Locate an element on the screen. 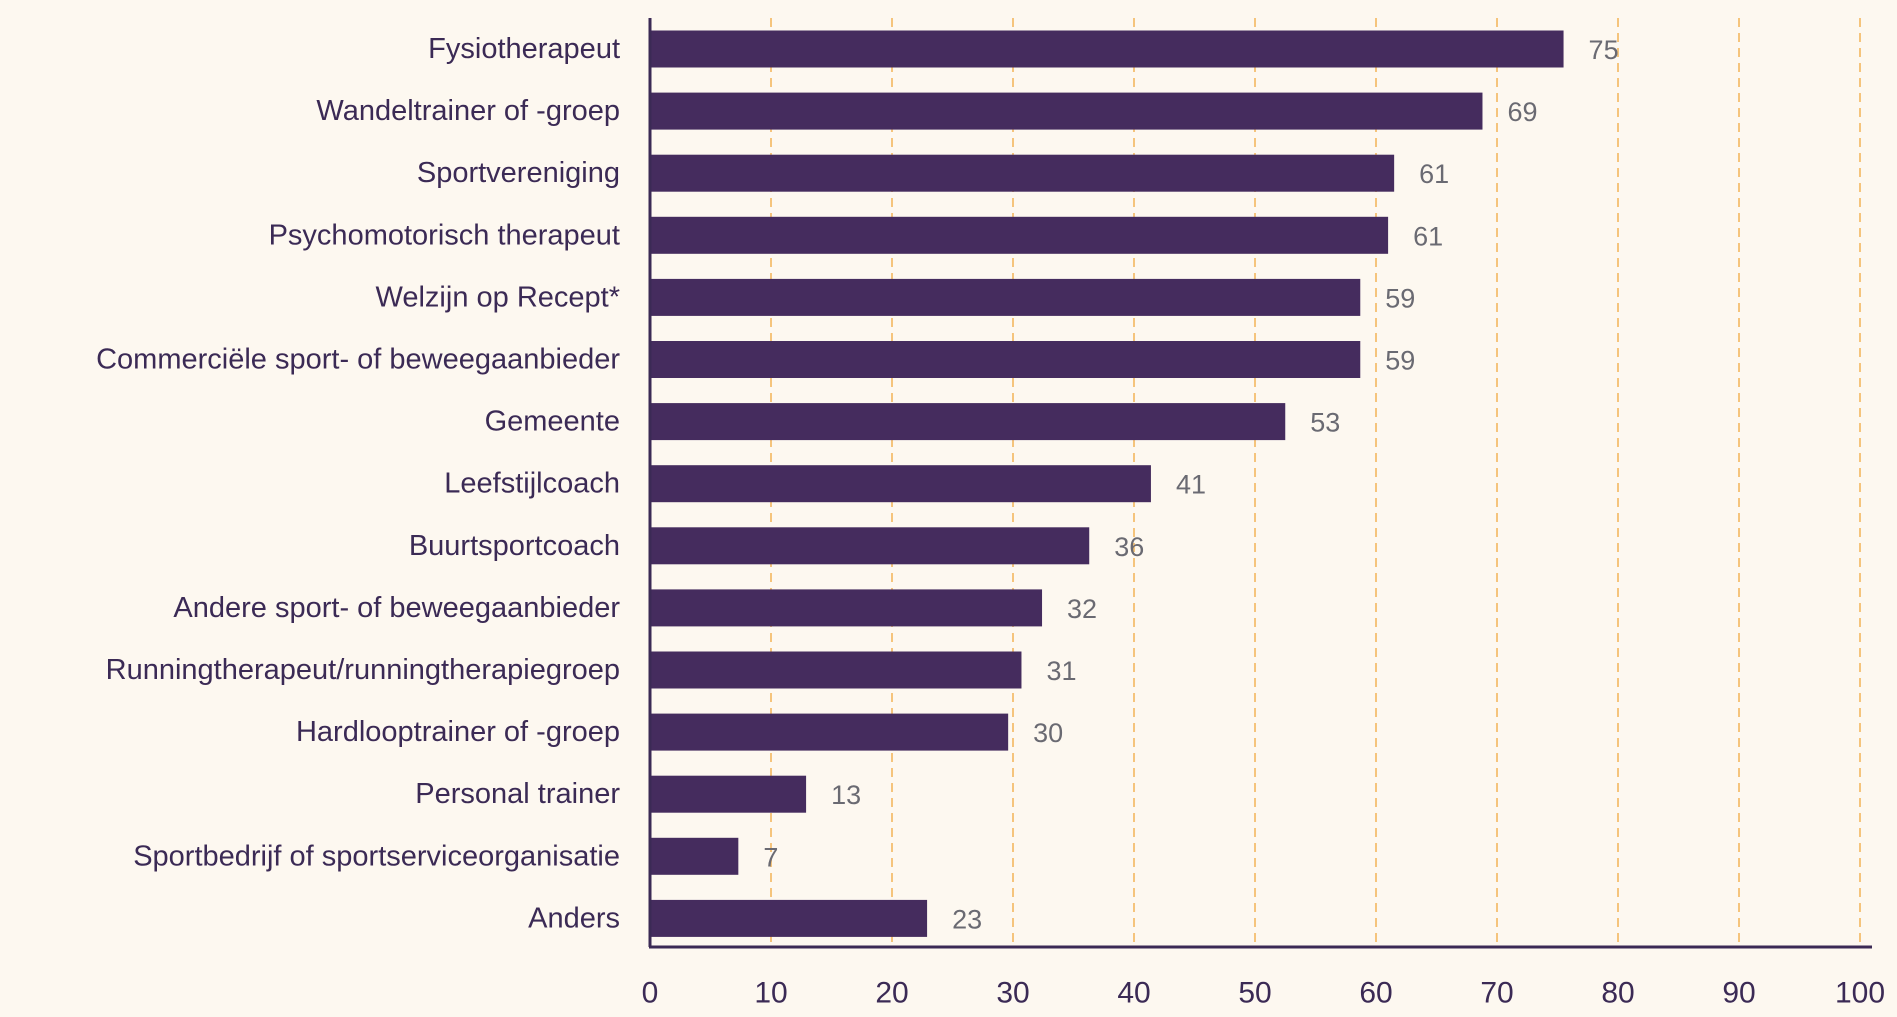 The width and height of the screenshot is (1897, 1017). category-label: Sportbedrijf of sportserviceorganisatie is located at coordinates (376, 856).